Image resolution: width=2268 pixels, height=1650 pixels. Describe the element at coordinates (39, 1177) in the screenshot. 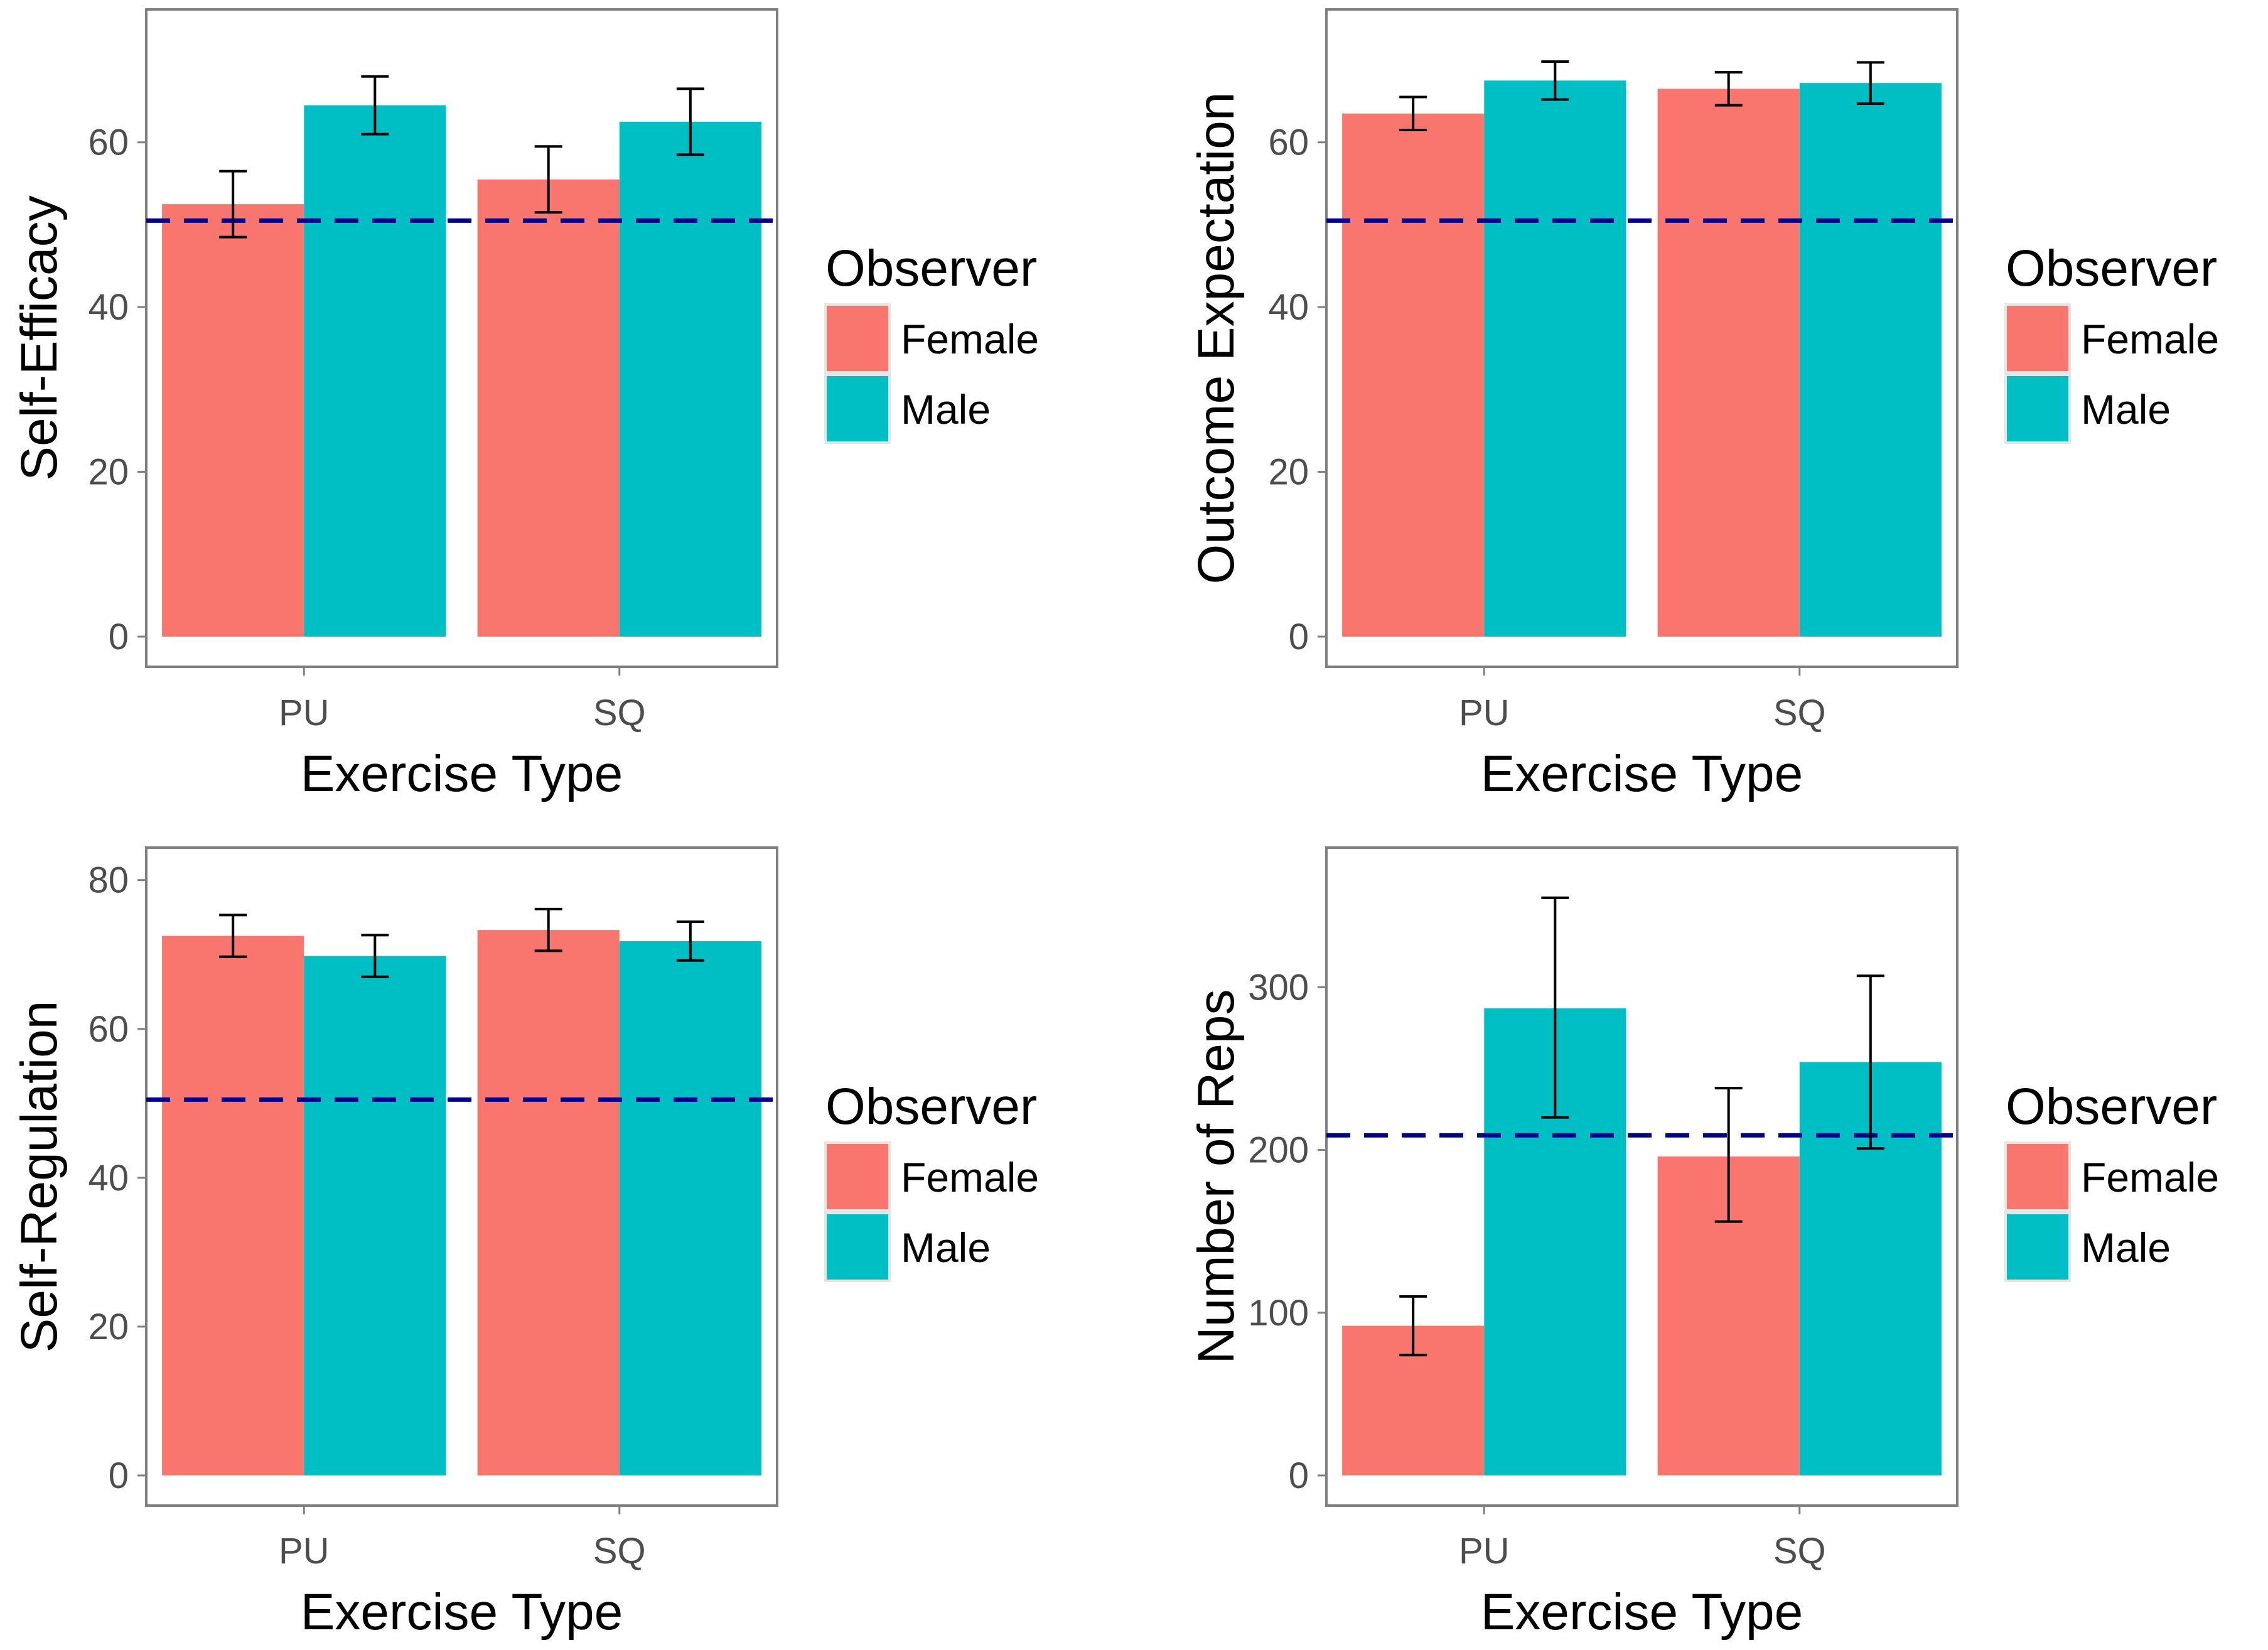

I see `y-axis-title: Self-Regulation` at that location.